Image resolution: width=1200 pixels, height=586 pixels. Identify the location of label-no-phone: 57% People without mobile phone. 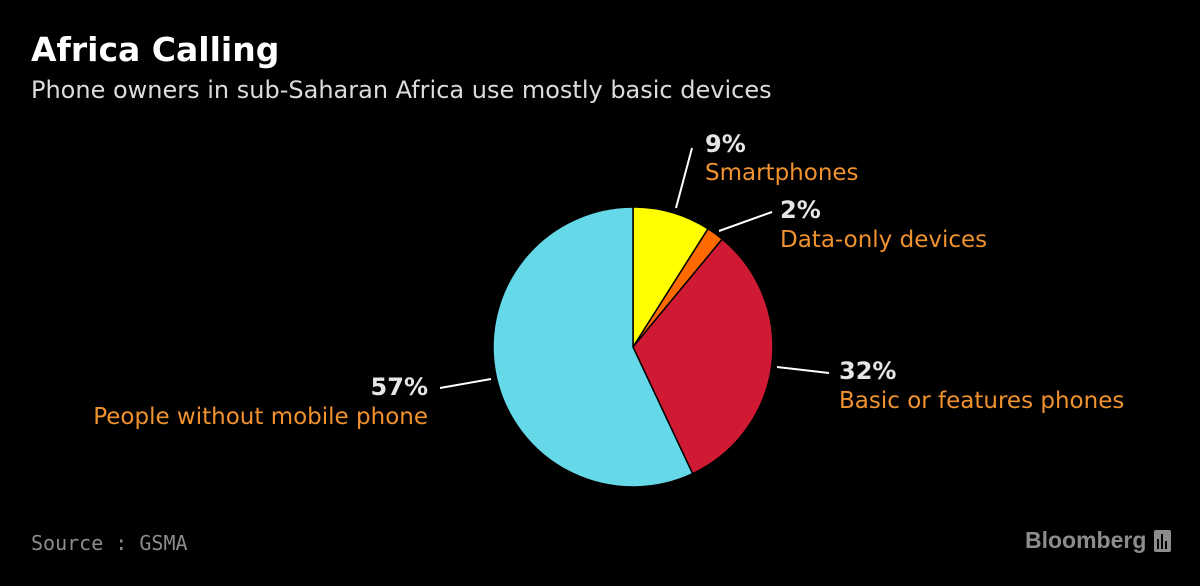
(260, 401).